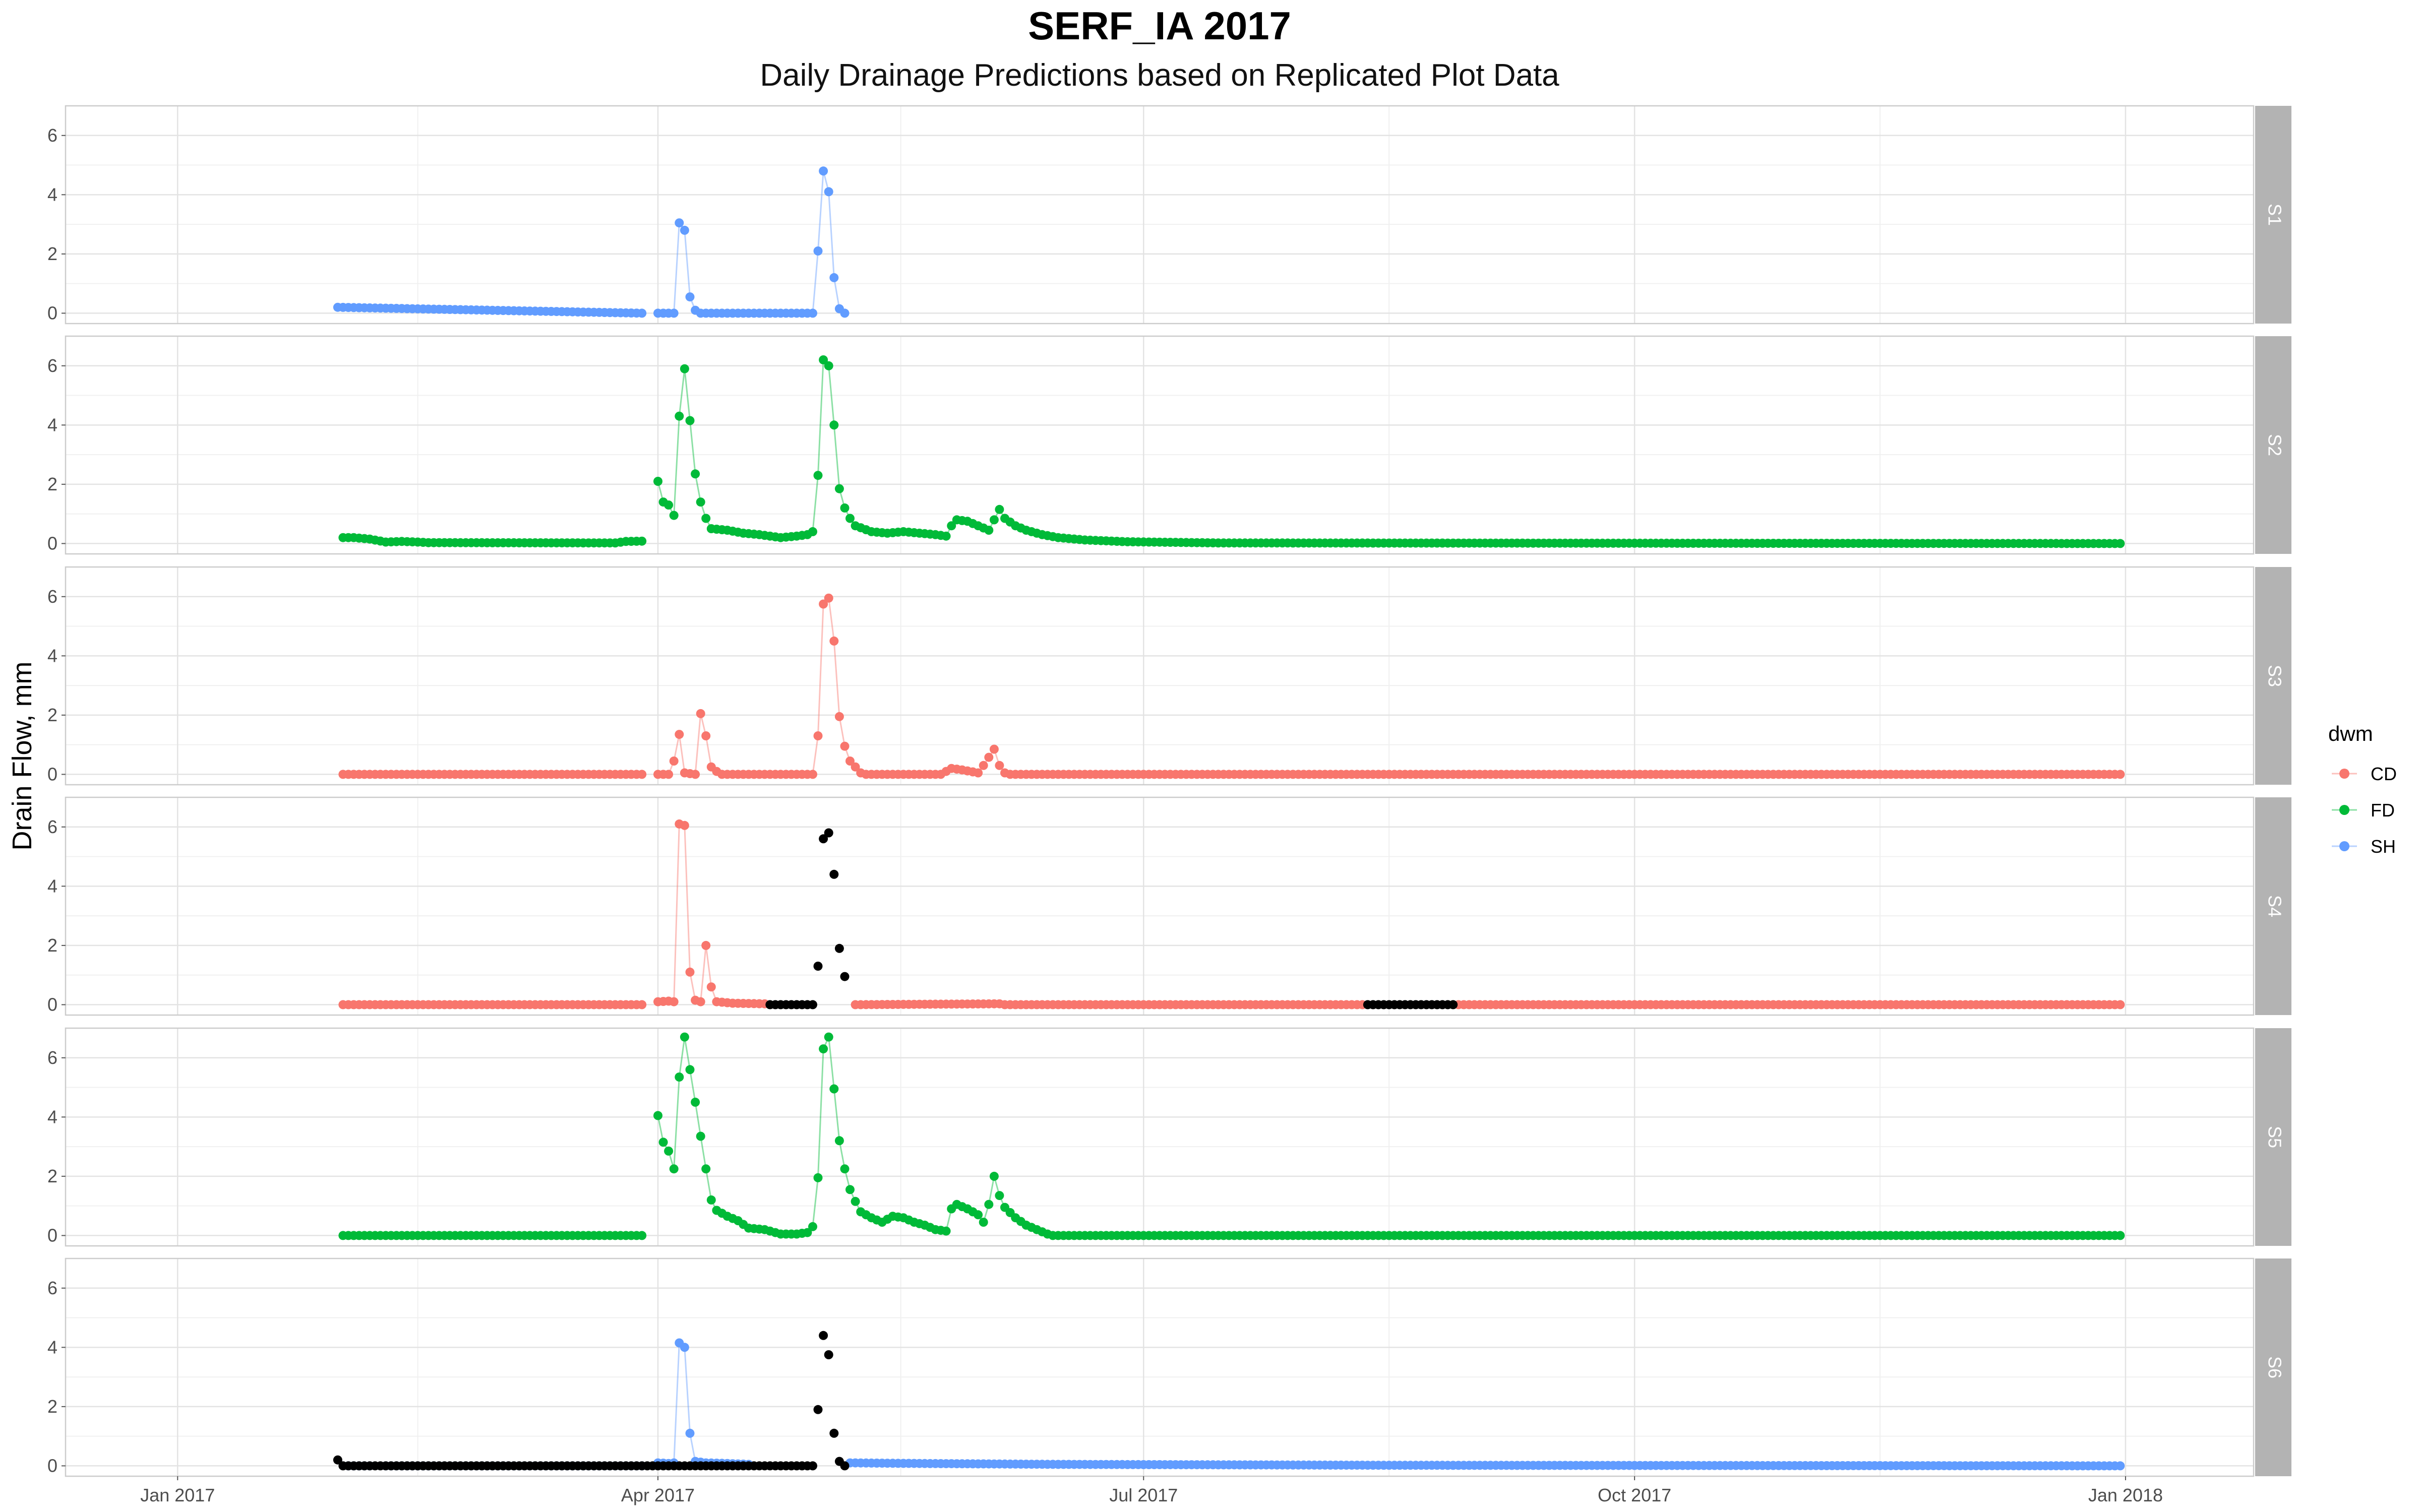 The width and height of the screenshot is (2420, 1512). I want to click on x-tick-label: Jan 2018, so click(2125, 1495).